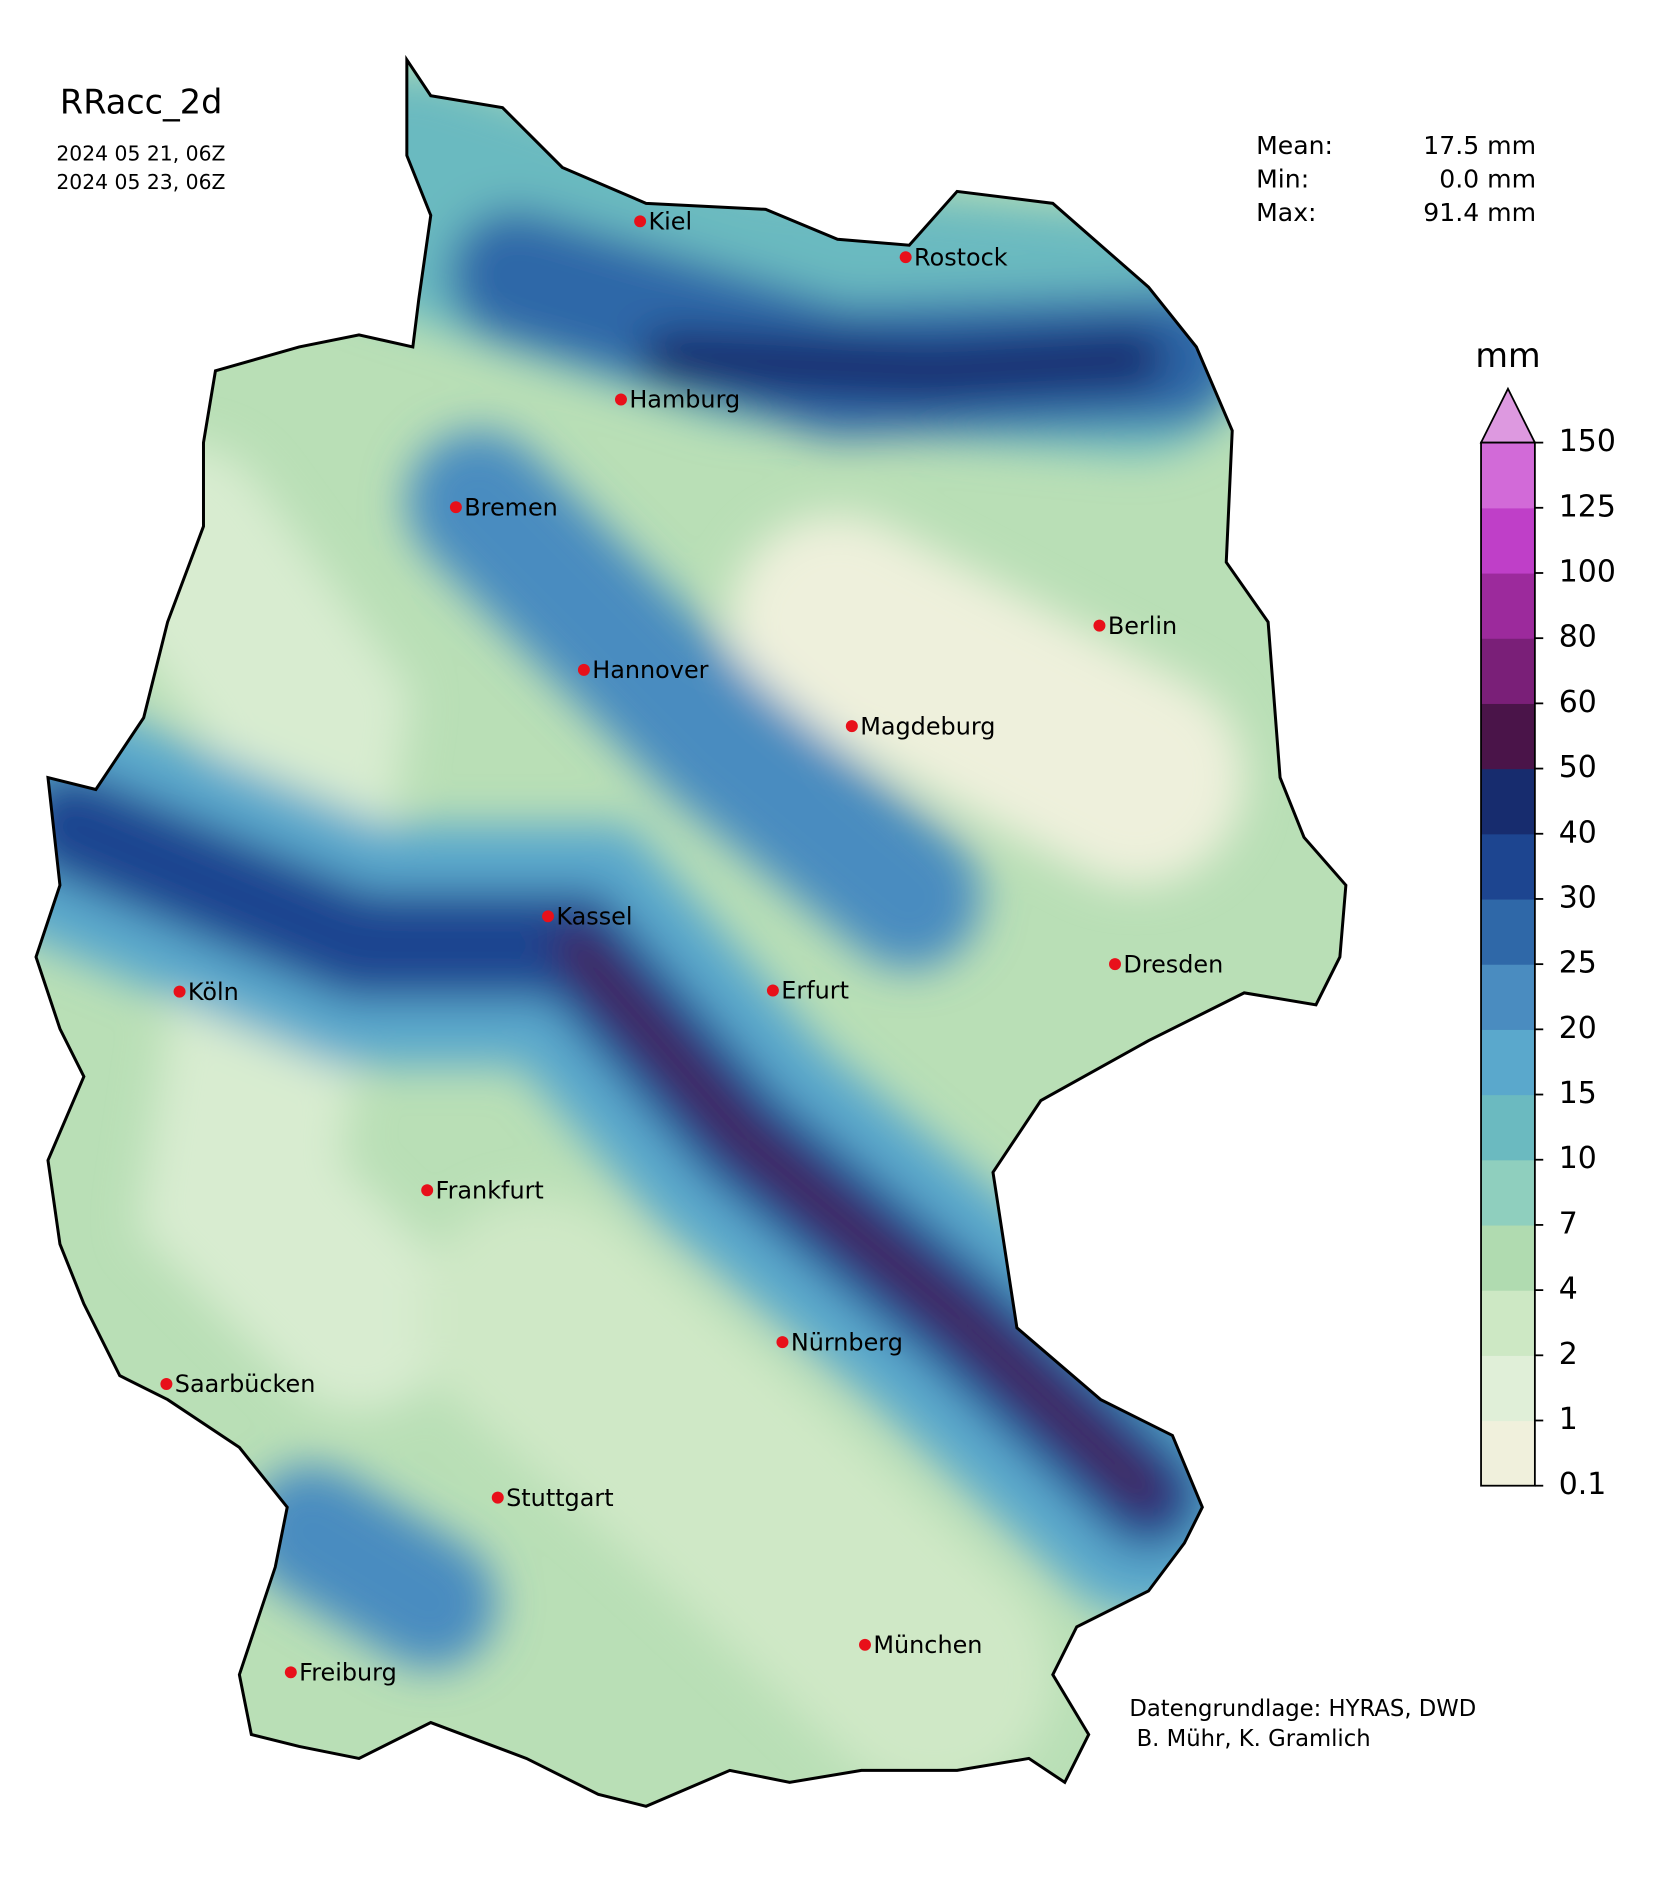 The height and width of the screenshot is (1896, 1663). Describe the element at coordinates (1587, 571) in the screenshot. I see `colorbar-tick-label: 100` at that location.